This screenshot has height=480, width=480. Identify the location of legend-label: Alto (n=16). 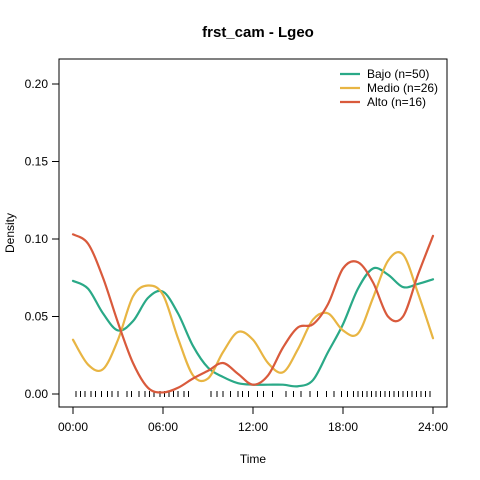
(396, 102).